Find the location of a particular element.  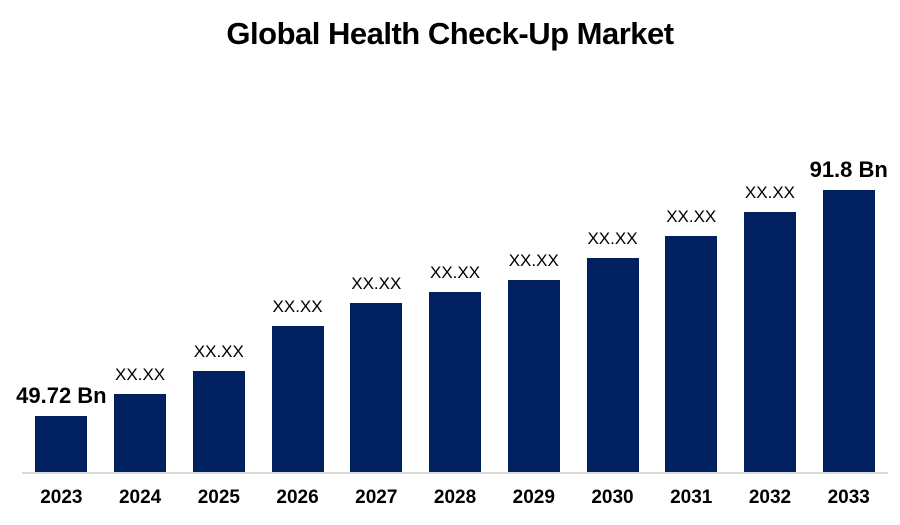

bar-group: 91.8 Bn is located at coordinates (848, 314).